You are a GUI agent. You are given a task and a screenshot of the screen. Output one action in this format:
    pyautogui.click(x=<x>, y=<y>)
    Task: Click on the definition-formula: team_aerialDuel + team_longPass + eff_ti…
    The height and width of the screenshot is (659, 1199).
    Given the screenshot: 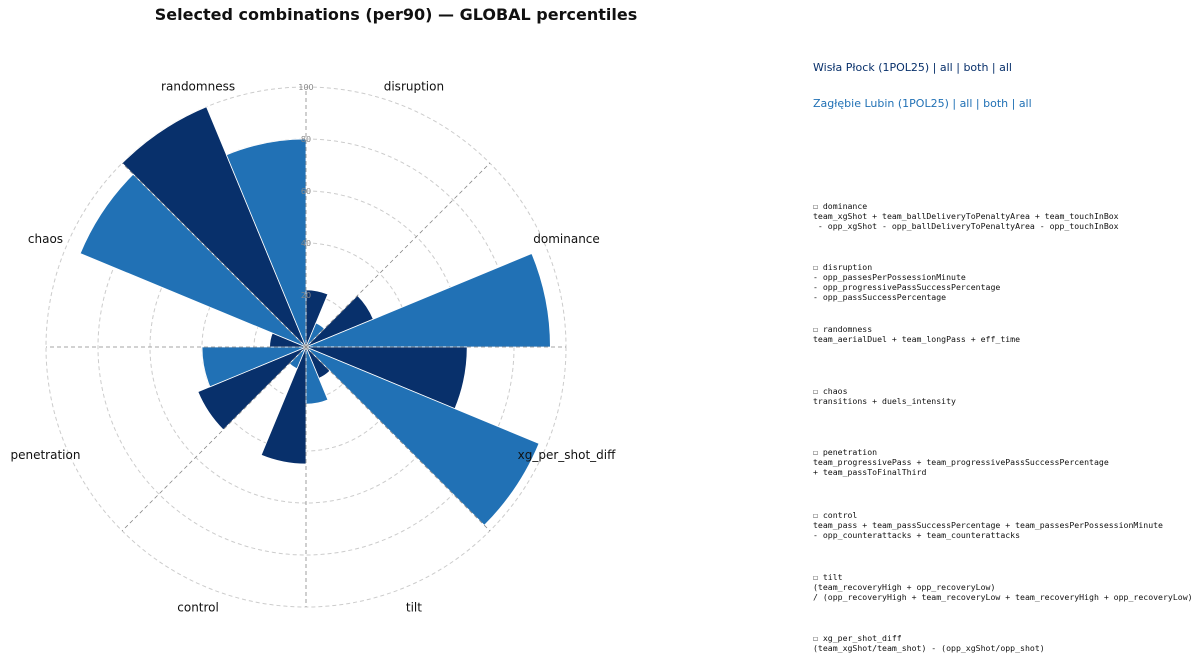 What is the action you would take?
    pyautogui.click(x=917, y=339)
    